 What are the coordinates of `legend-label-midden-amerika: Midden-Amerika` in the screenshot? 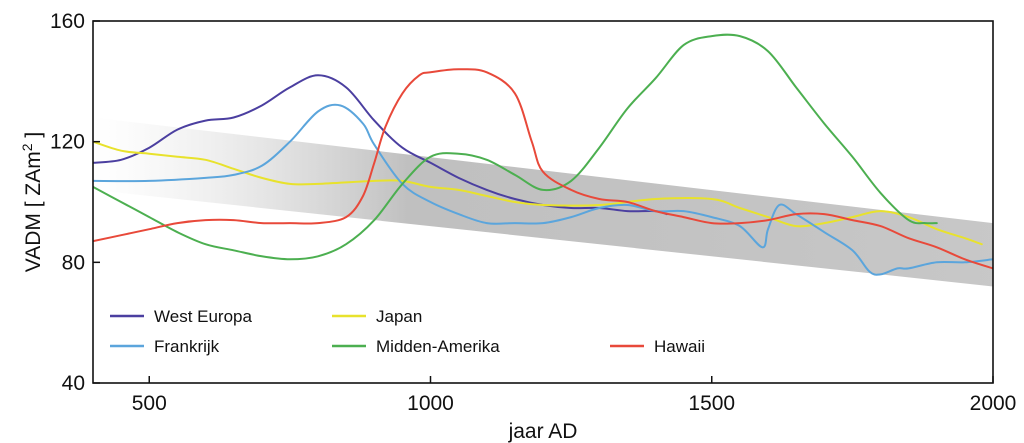 It's located at (438, 346).